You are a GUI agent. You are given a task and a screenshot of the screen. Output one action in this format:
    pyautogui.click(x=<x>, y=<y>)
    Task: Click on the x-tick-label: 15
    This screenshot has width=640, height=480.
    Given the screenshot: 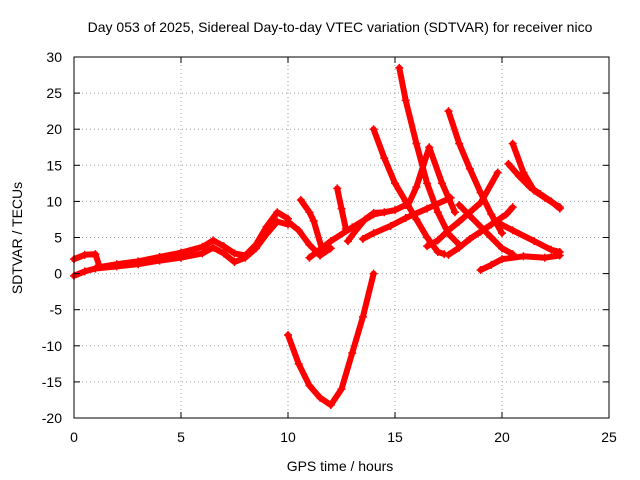 What is the action you would take?
    pyautogui.click(x=395, y=437)
    